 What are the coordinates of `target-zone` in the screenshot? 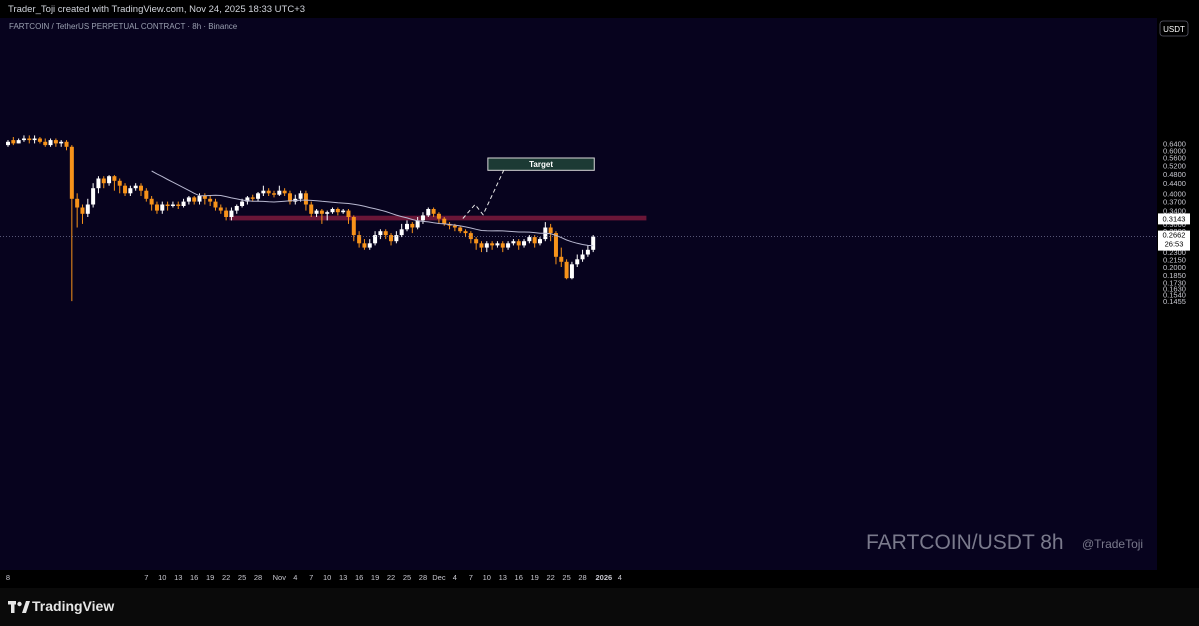 It's located at (541, 164).